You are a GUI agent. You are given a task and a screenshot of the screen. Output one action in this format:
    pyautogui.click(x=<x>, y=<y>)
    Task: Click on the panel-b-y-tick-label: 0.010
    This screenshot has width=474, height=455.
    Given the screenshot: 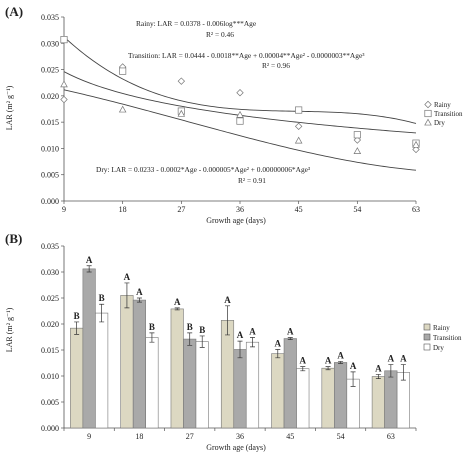 What is the action you would take?
    pyautogui.click(x=50, y=376)
    